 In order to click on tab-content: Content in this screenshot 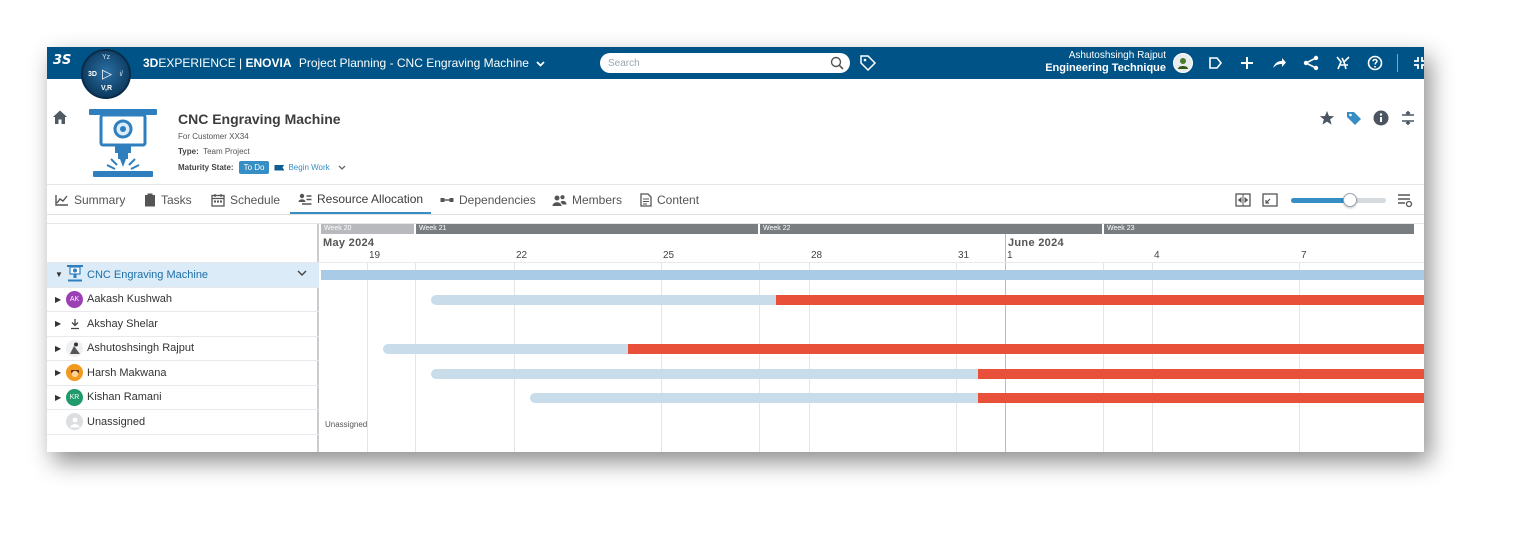, I will do `click(669, 200)`.